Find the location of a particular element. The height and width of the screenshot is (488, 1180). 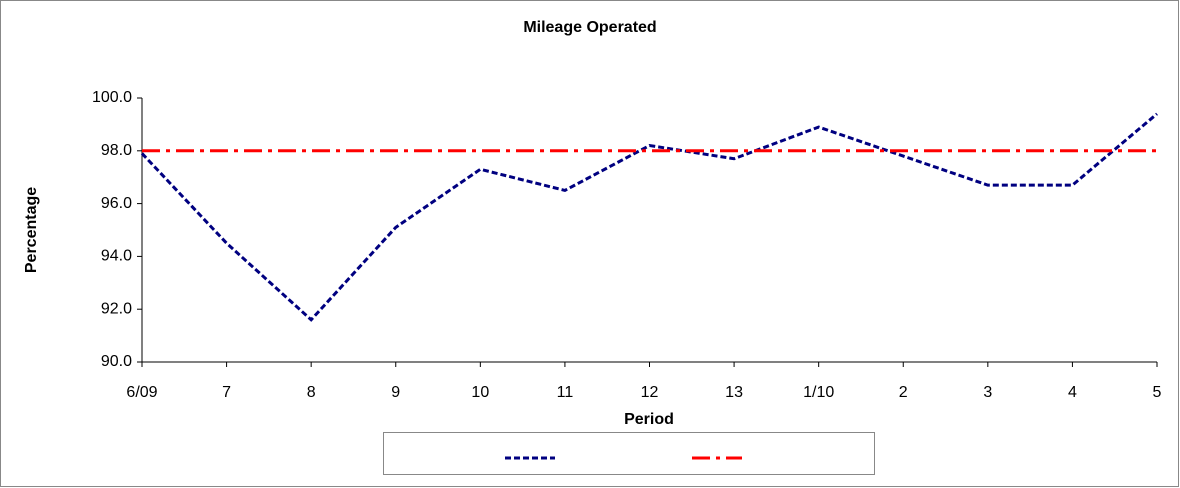

x-tick-label: 11 is located at coordinates (565, 392).